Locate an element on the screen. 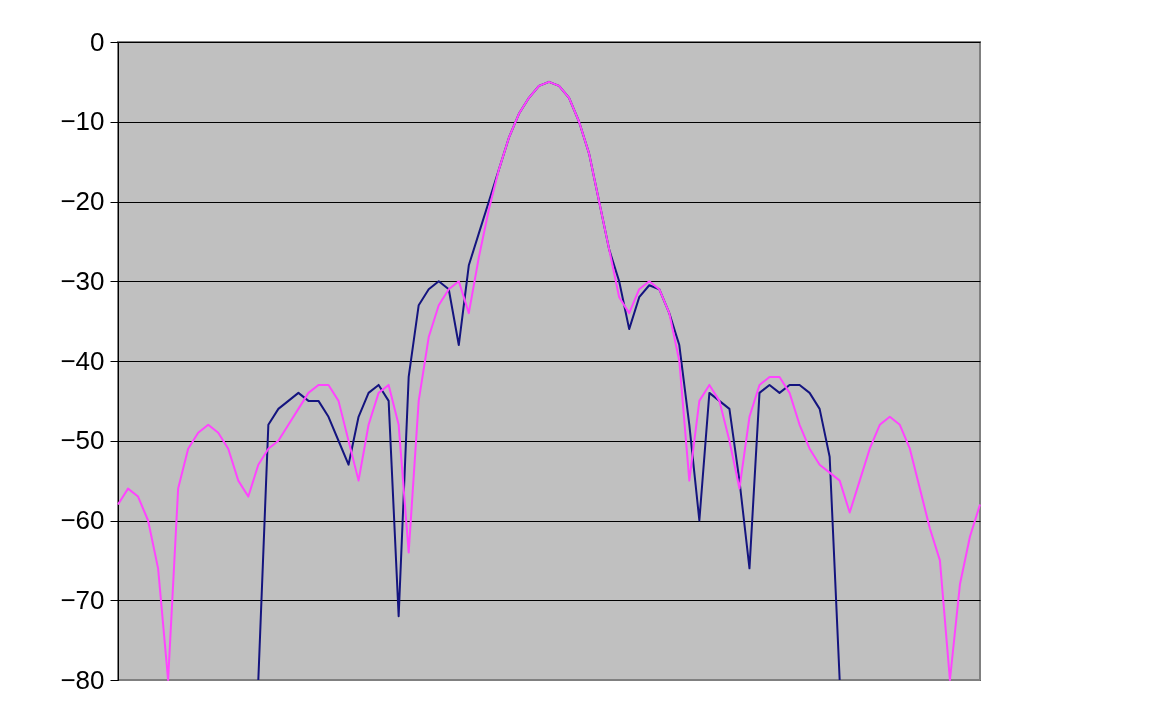 Image resolution: width=1153 pixels, height=713 pixels. y-tick-label: −10 is located at coordinates (82, 121).